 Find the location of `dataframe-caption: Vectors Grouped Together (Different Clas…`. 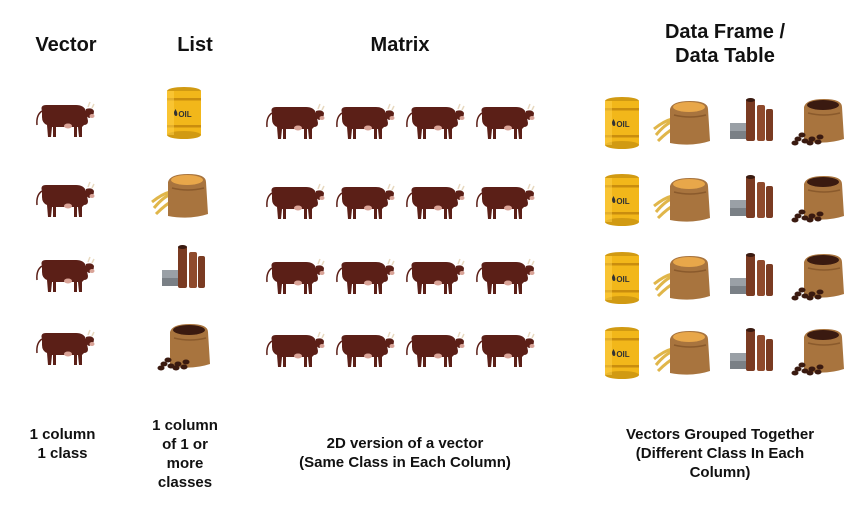

dataframe-caption: Vectors Grouped Together (Different Clas… is located at coordinates (720, 453).